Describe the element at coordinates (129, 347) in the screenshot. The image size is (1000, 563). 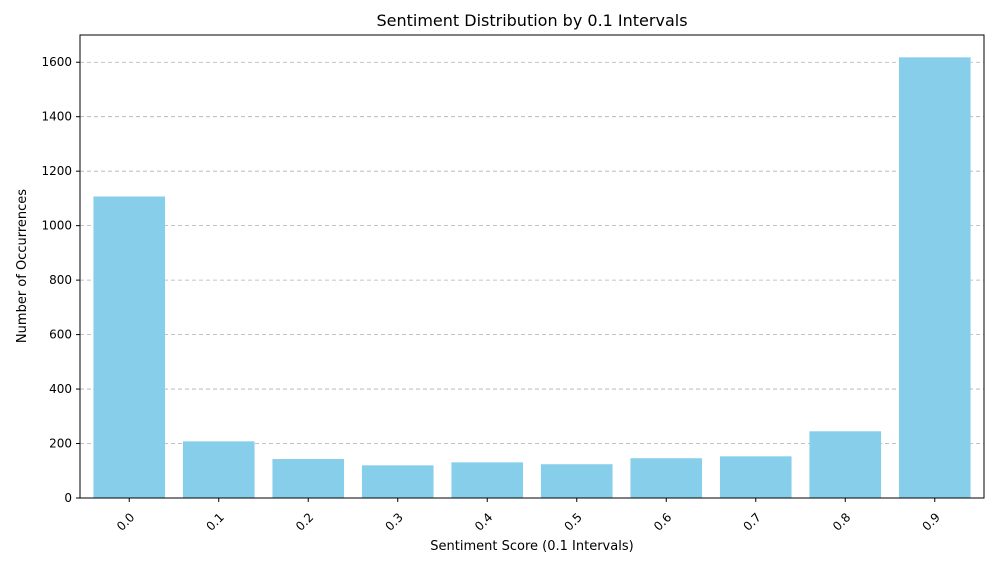
I see `bar-0.0` at that location.